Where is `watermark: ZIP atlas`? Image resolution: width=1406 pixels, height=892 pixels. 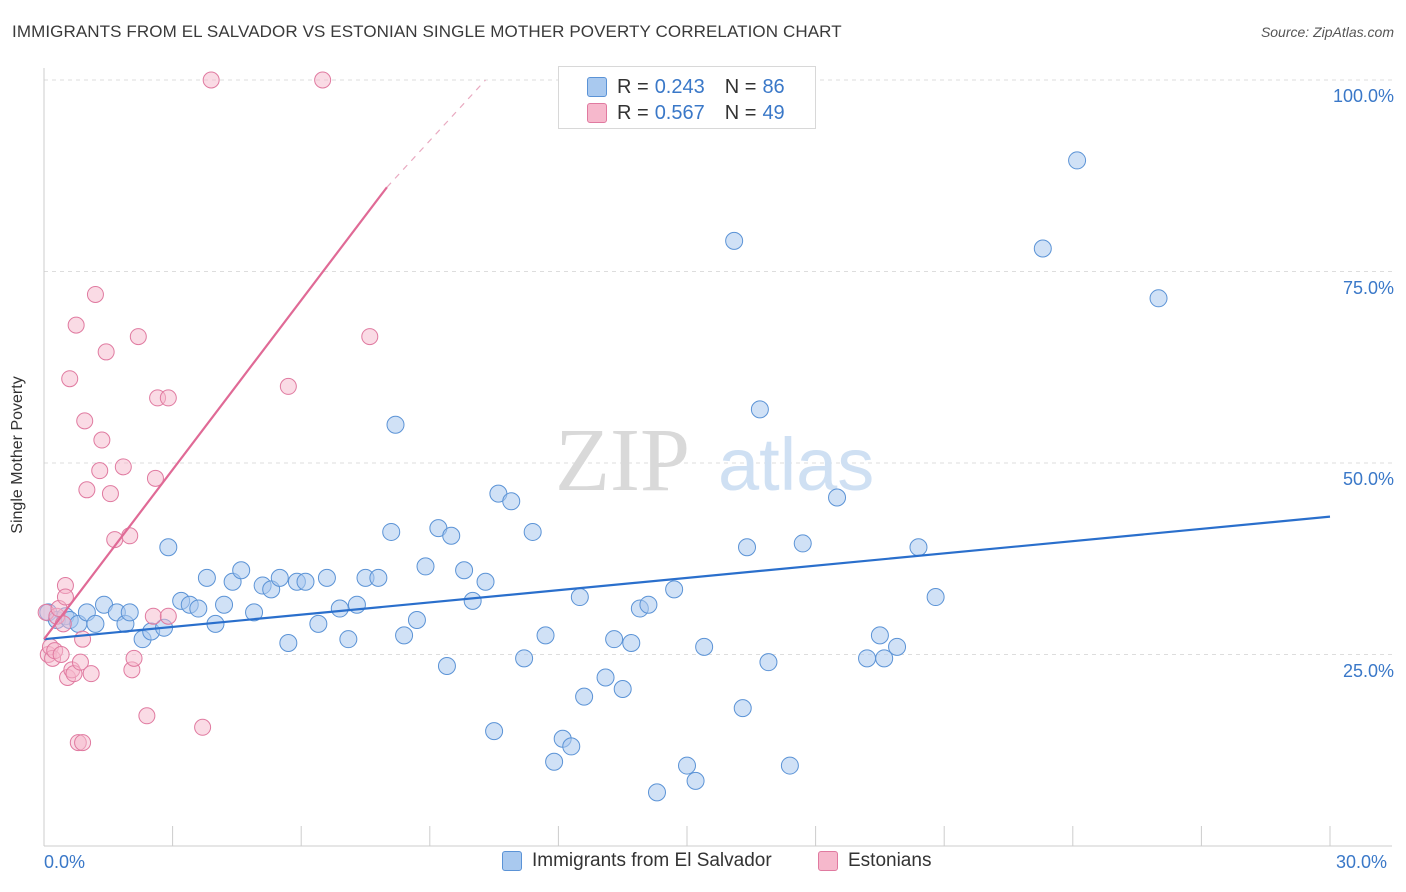 watermark: ZIP atlas is located at coordinates (714, 460).